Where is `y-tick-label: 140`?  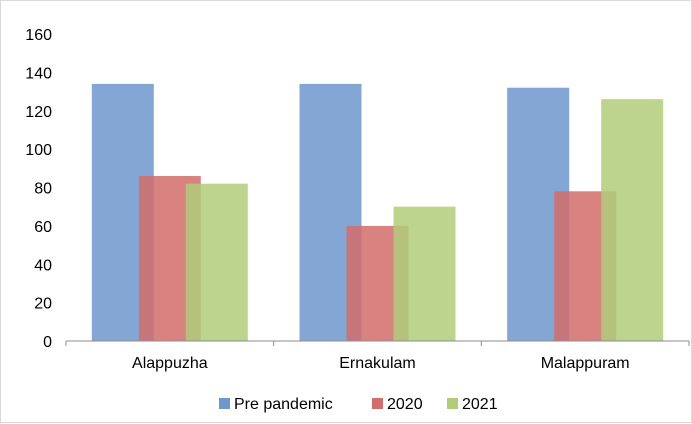 y-tick-label: 140 is located at coordinates (38, 73).